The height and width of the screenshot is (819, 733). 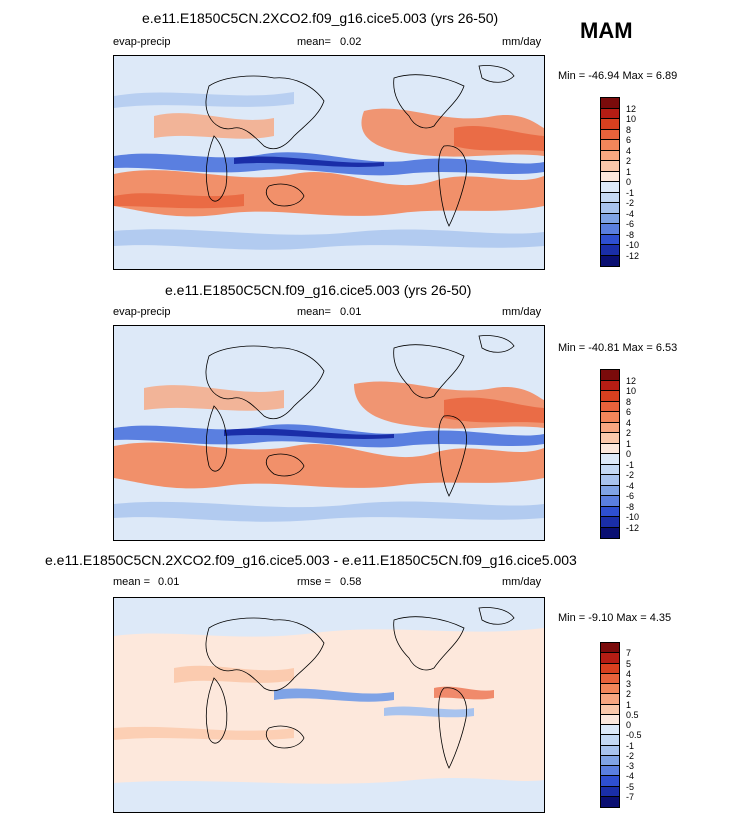 What do you see at coordinates (618, 76) in the screenshot?
I see `panel-1-minmax: Min = -46.94 Max = 6.89` at bounding box center [618, 76].